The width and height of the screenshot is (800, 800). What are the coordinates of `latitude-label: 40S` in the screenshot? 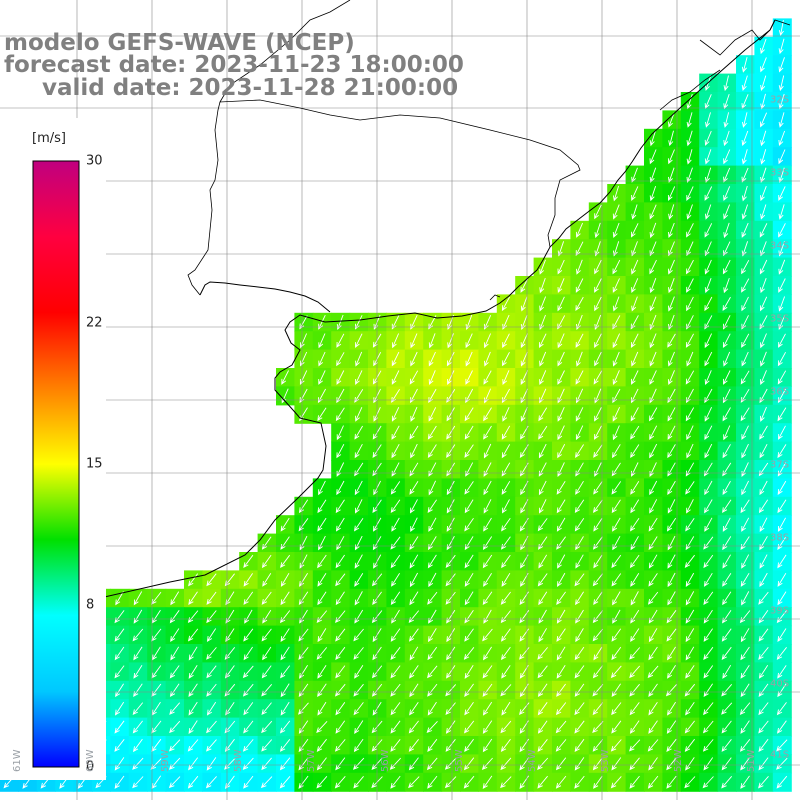 It's located at (780, 684).